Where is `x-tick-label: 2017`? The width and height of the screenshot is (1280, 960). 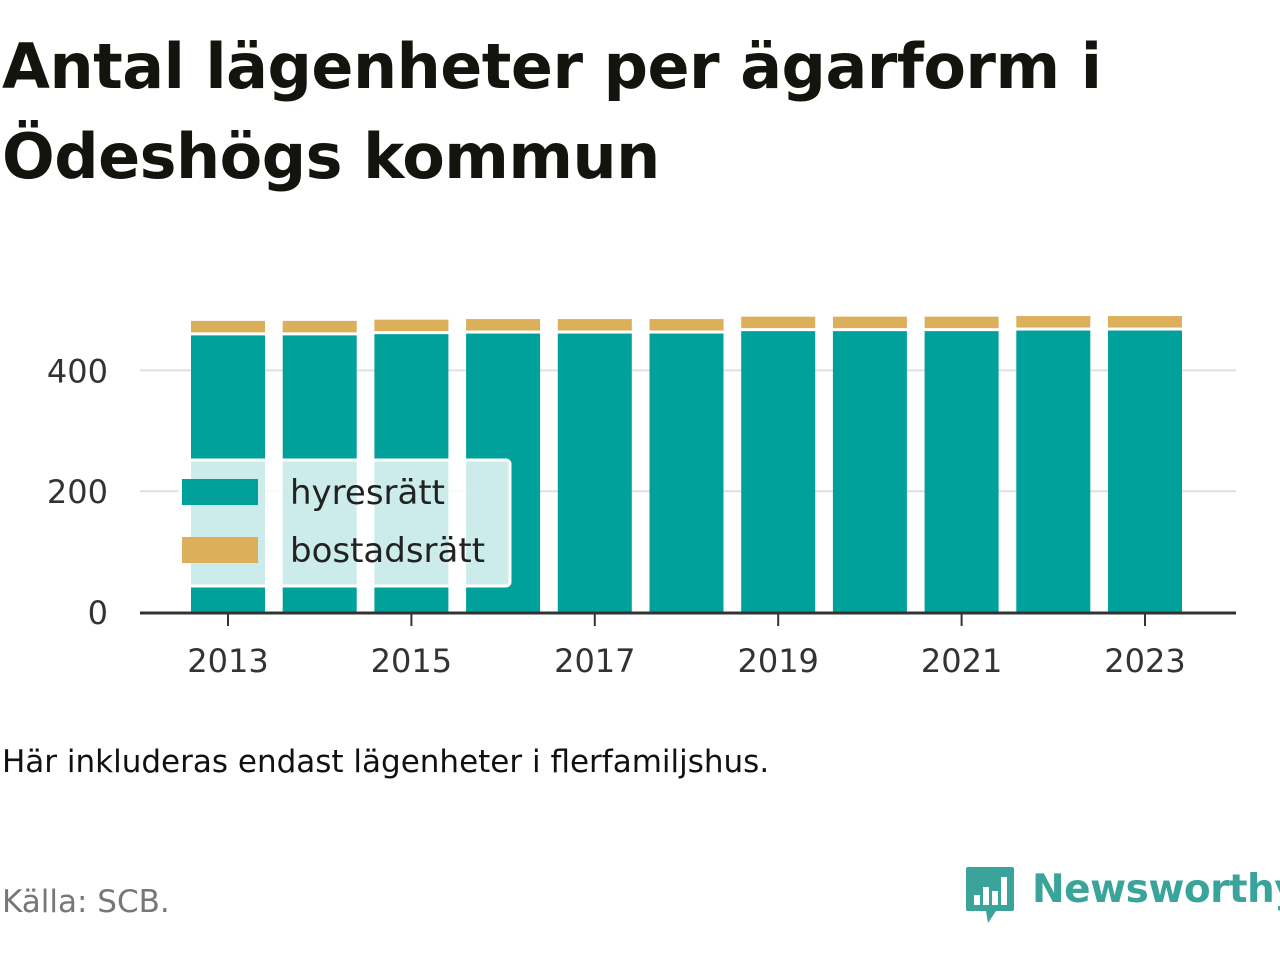
x-tick-label: 2017 is located at coordinates (594, 661).